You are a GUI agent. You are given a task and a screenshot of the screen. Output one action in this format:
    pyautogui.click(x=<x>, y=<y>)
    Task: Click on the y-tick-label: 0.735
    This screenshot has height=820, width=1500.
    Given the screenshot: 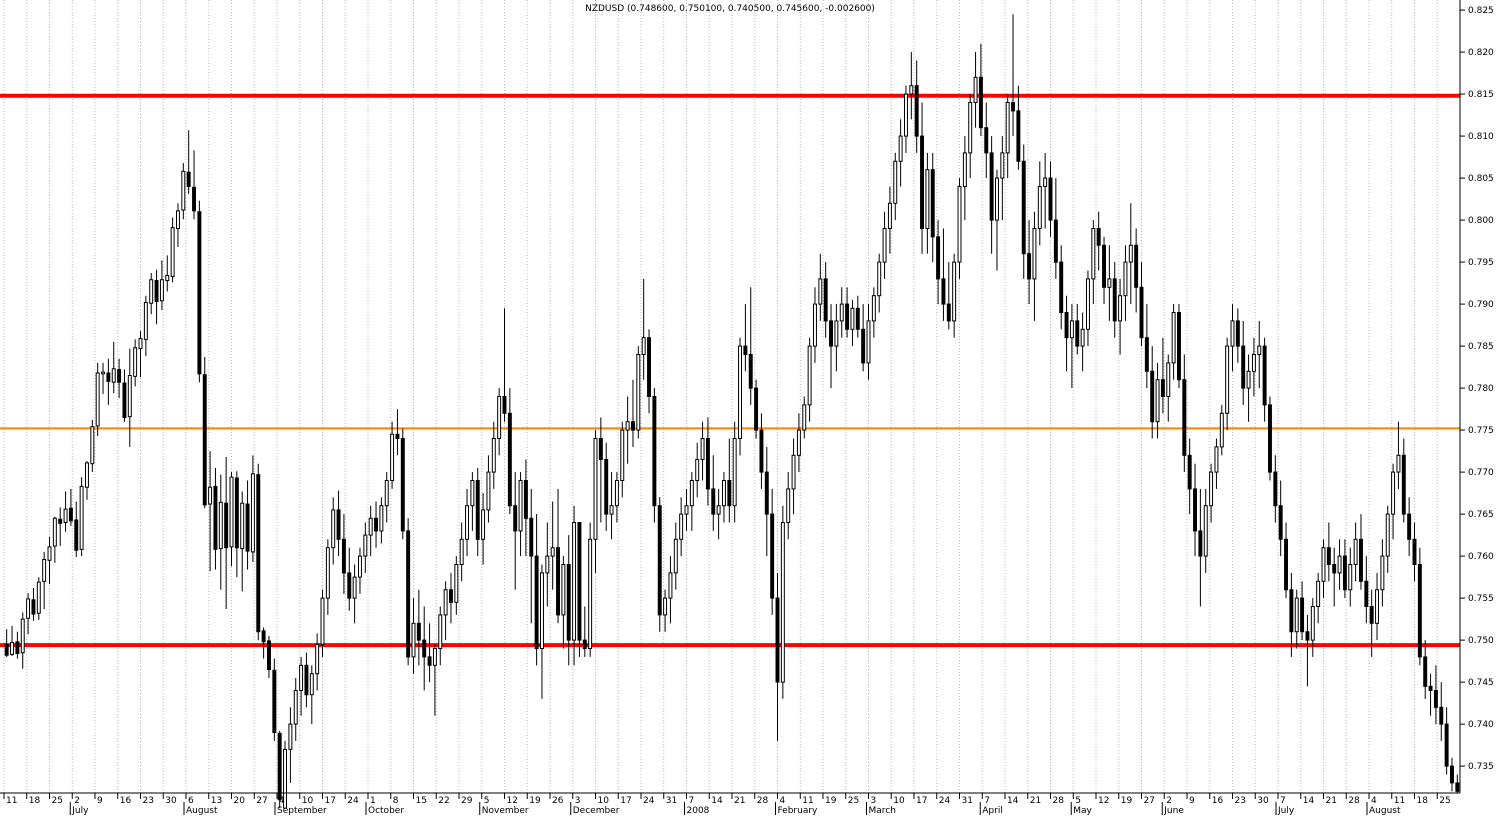 What is the action you would take?
    pyautogui.click(x=1481, y=767)
    